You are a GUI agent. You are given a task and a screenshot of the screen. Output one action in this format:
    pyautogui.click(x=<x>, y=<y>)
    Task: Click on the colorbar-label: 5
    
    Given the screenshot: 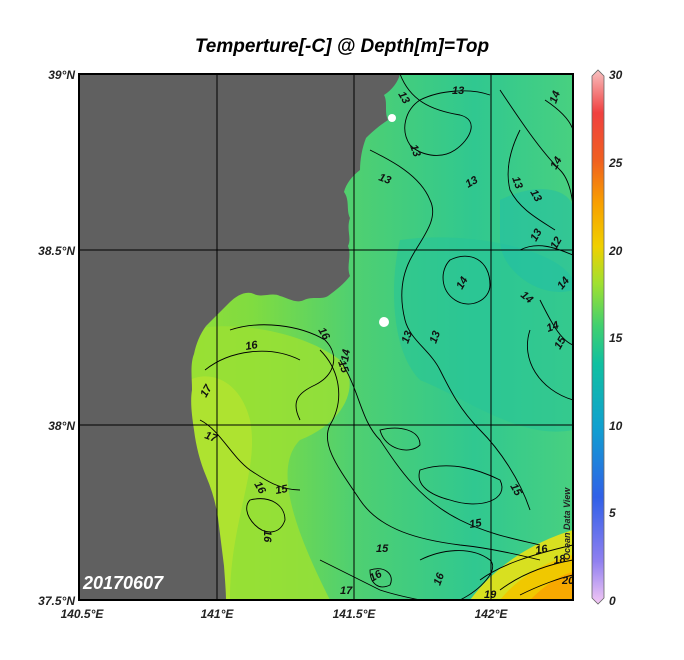 What is the action you would take?
    pyautogui.click(x=612, y=513)
    